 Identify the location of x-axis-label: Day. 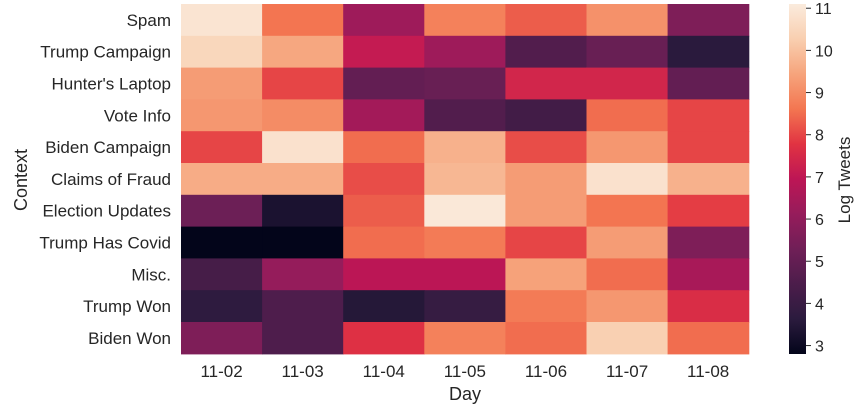
(465, 394).